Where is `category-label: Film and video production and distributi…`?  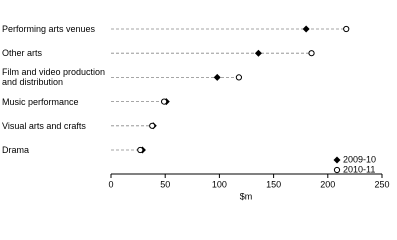 category-label: Film and video production and distributi… is located at coordinates (54, 77).